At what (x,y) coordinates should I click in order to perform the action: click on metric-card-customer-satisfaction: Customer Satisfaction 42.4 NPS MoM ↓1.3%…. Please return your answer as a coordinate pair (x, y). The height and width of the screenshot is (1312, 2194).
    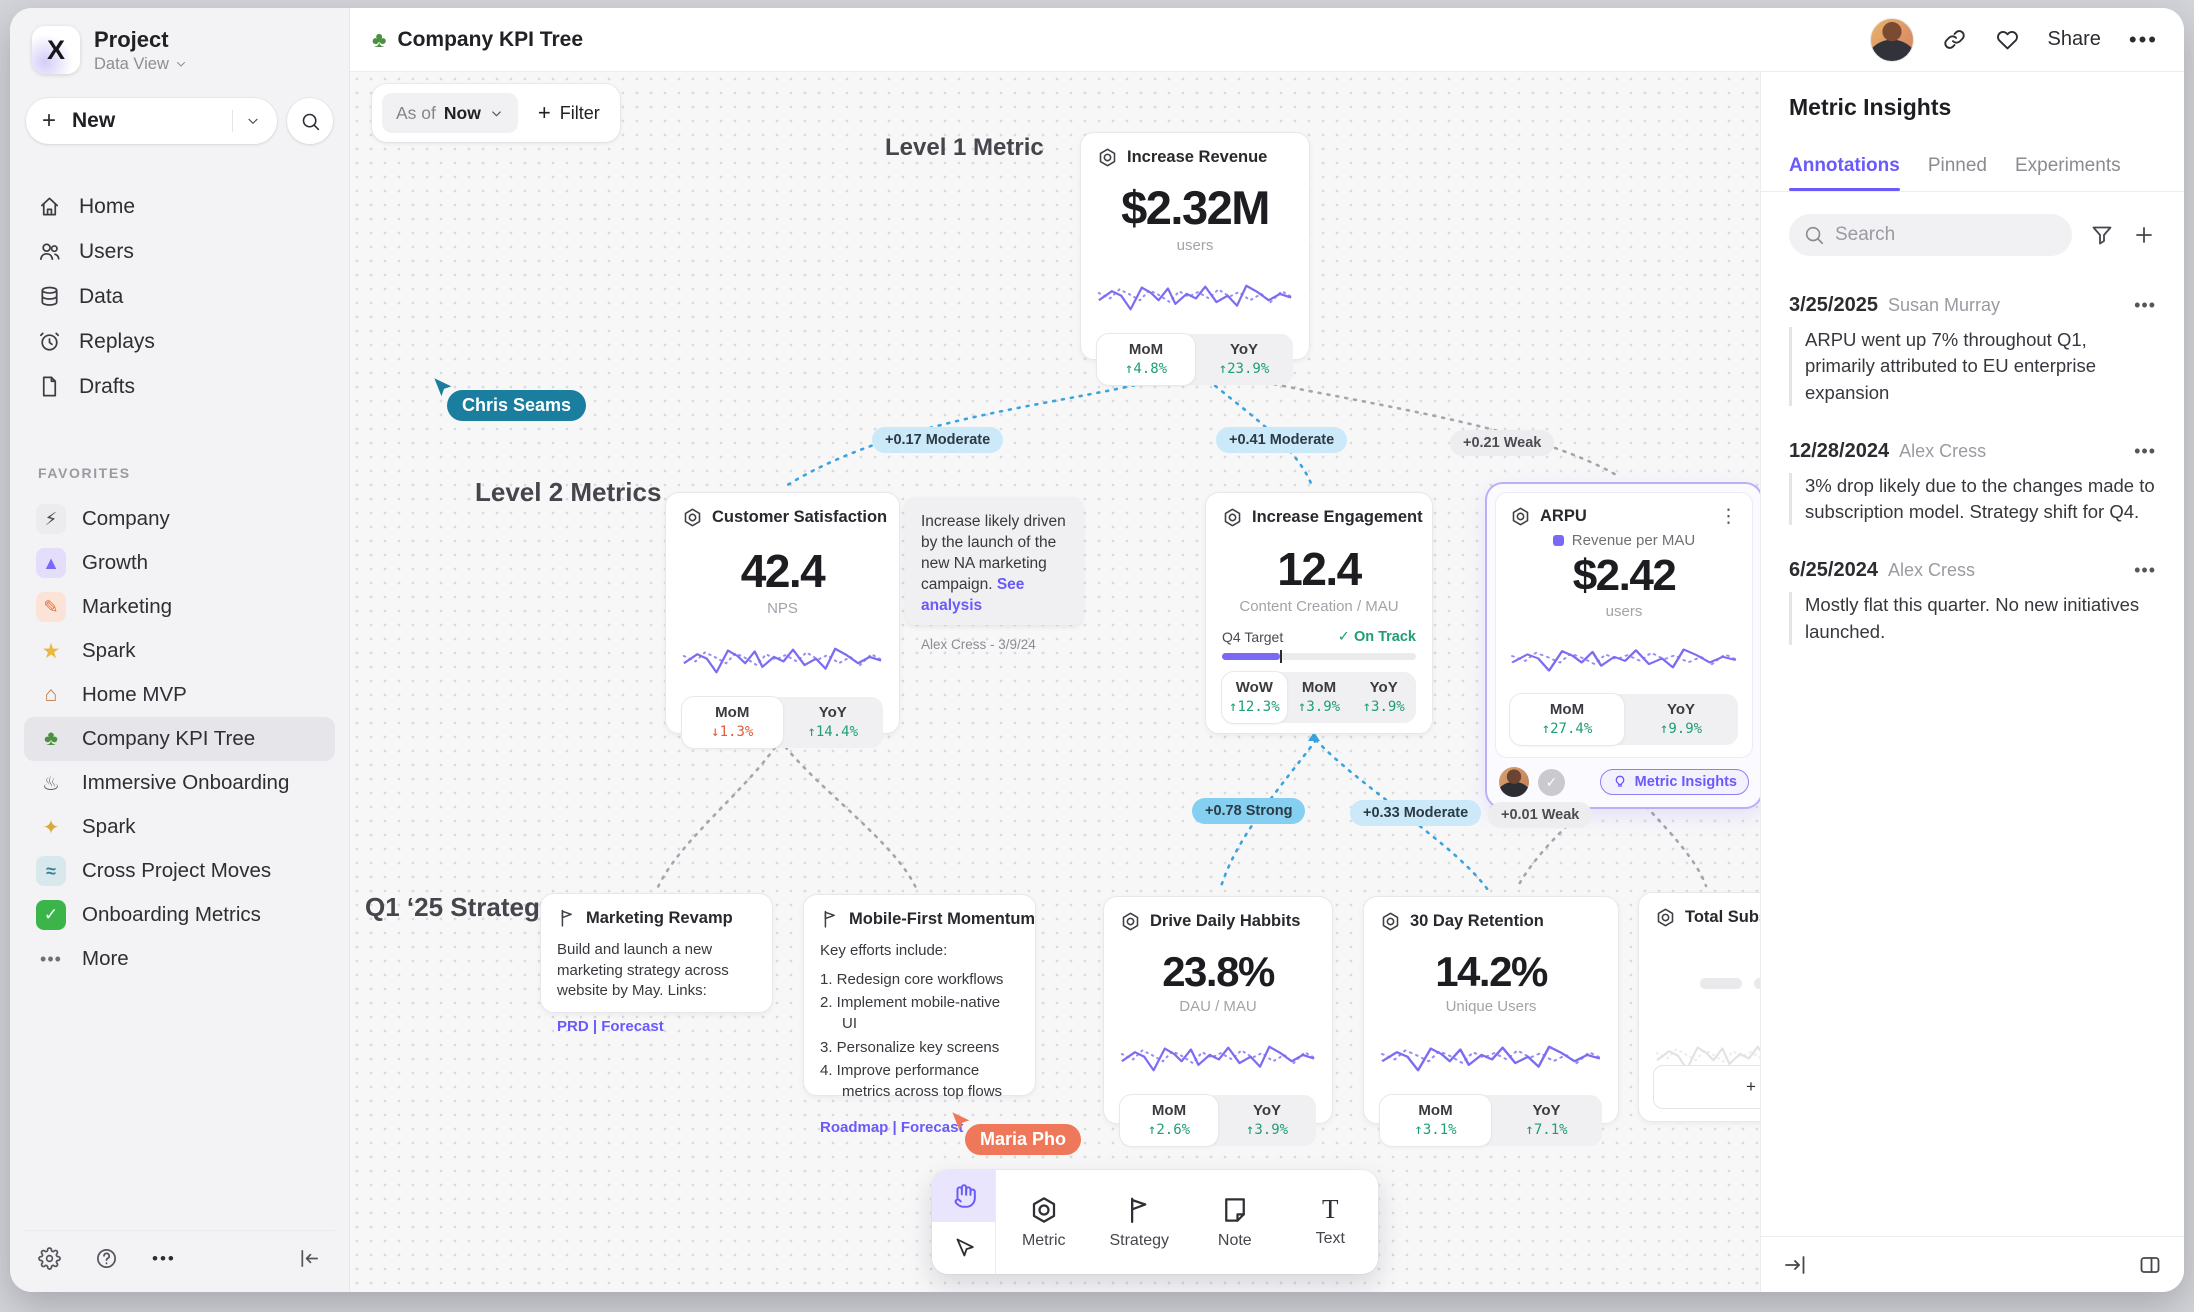
    Looking at the image, I should click on (782, 620).